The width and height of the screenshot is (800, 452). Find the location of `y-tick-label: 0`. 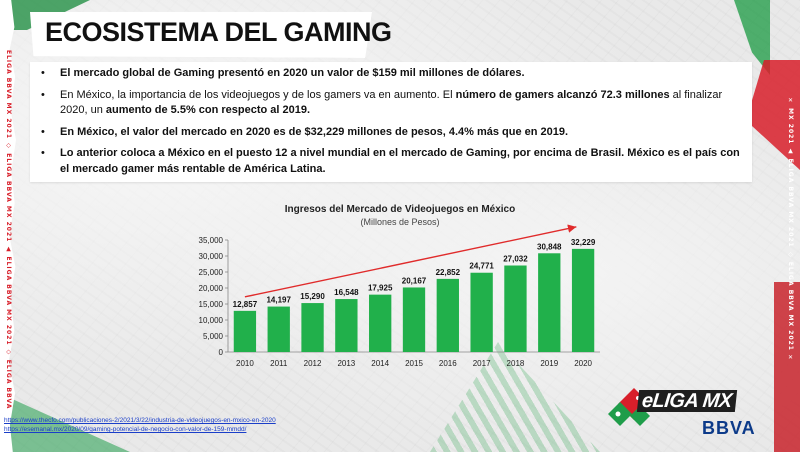

y-tick-label: 0 is located at coordinates (221, 352).